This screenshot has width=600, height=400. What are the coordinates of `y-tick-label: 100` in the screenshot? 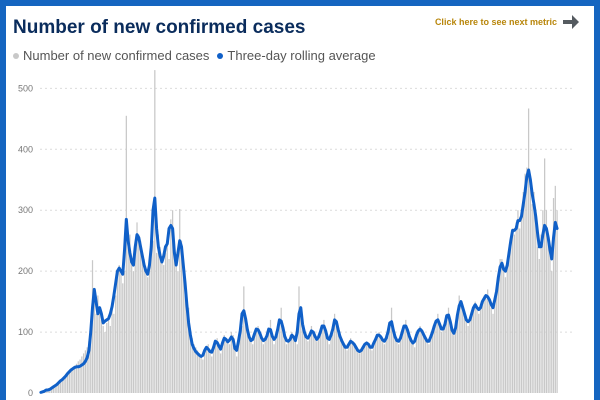 It's located at (25, 332).